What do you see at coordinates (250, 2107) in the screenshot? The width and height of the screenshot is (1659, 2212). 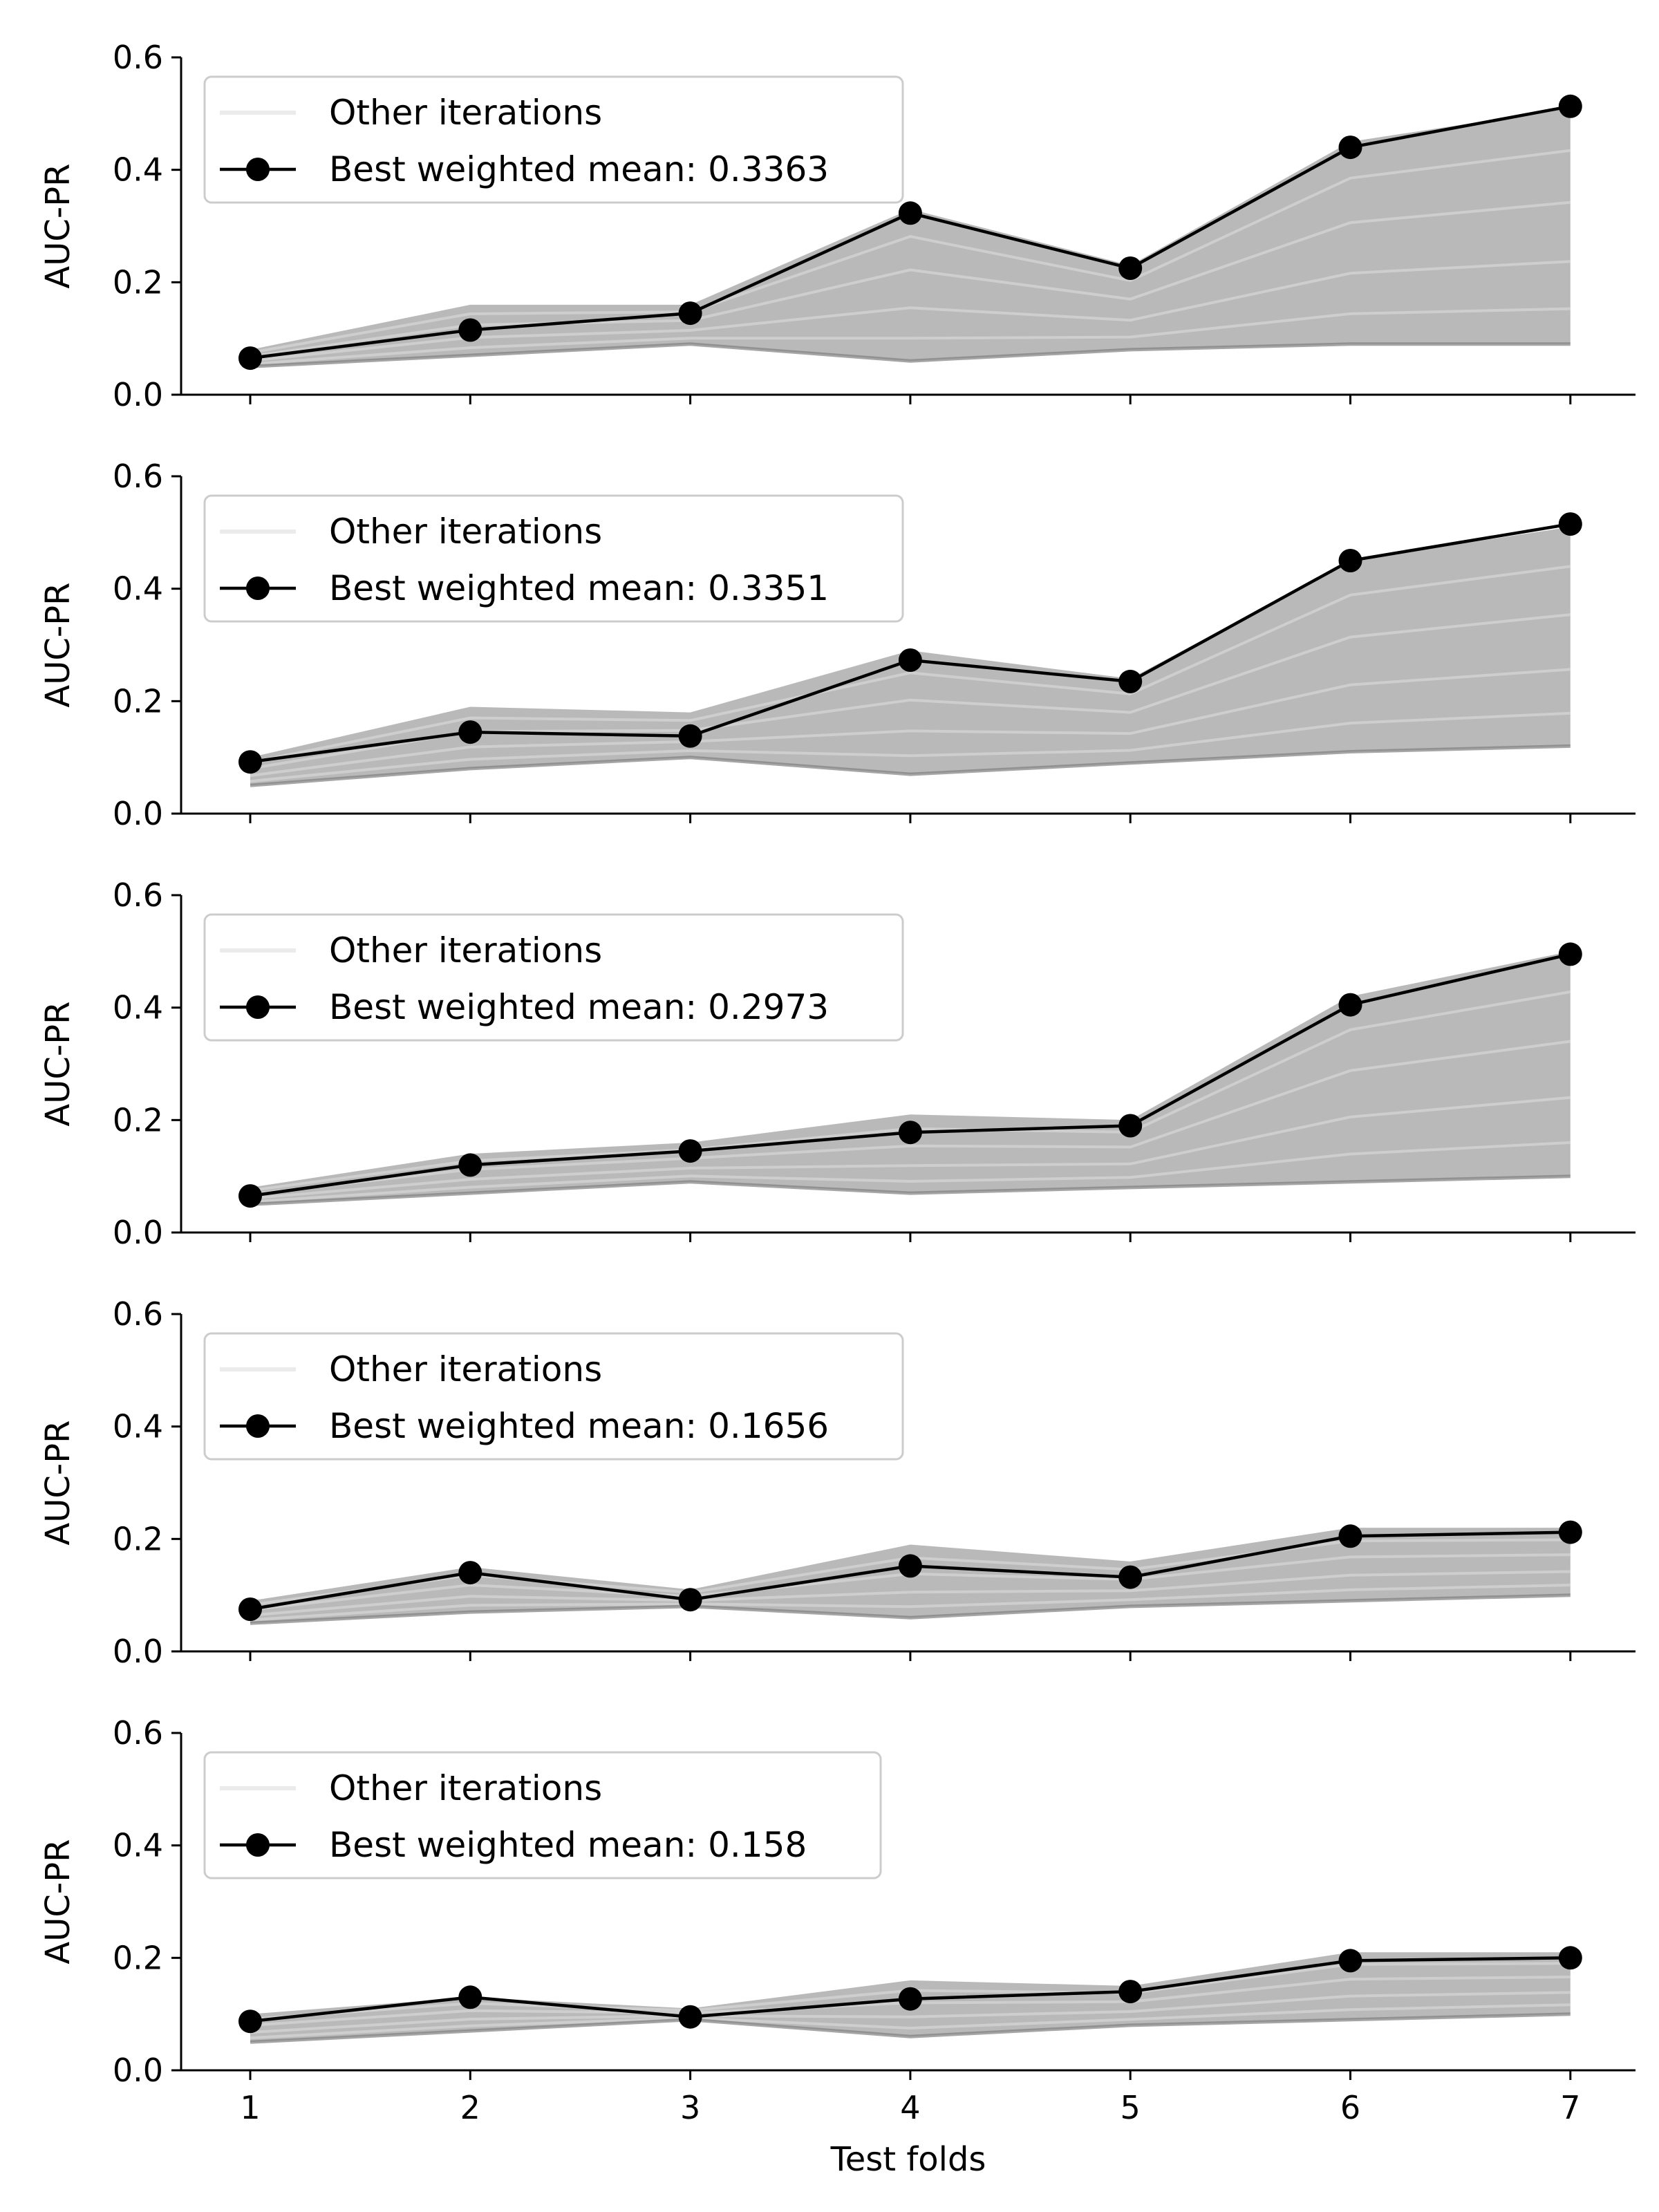 I see `x-tick-label: 1` at bounding box center [250, 2107].